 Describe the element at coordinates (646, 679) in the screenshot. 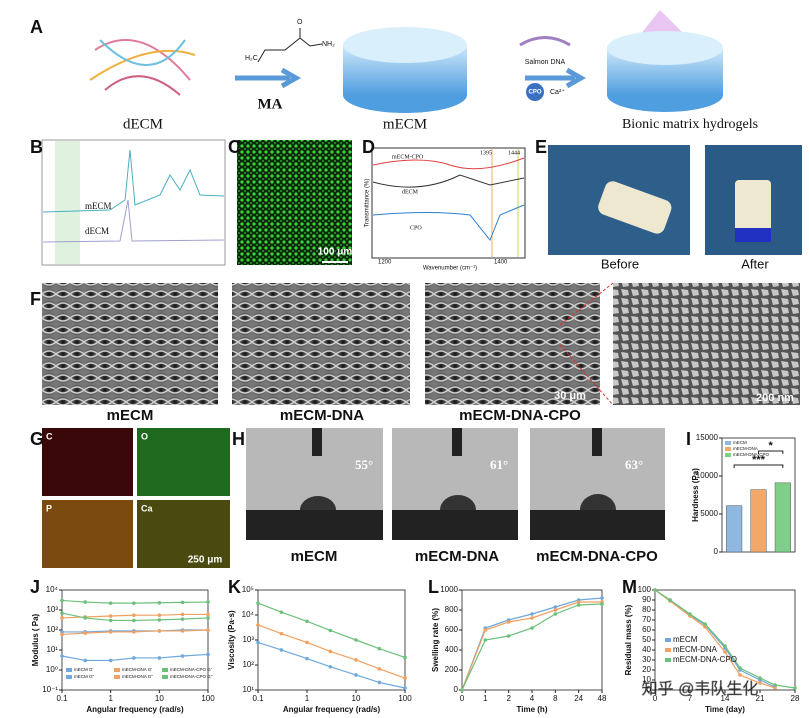

I see `y-tick-label: 10` at that location.